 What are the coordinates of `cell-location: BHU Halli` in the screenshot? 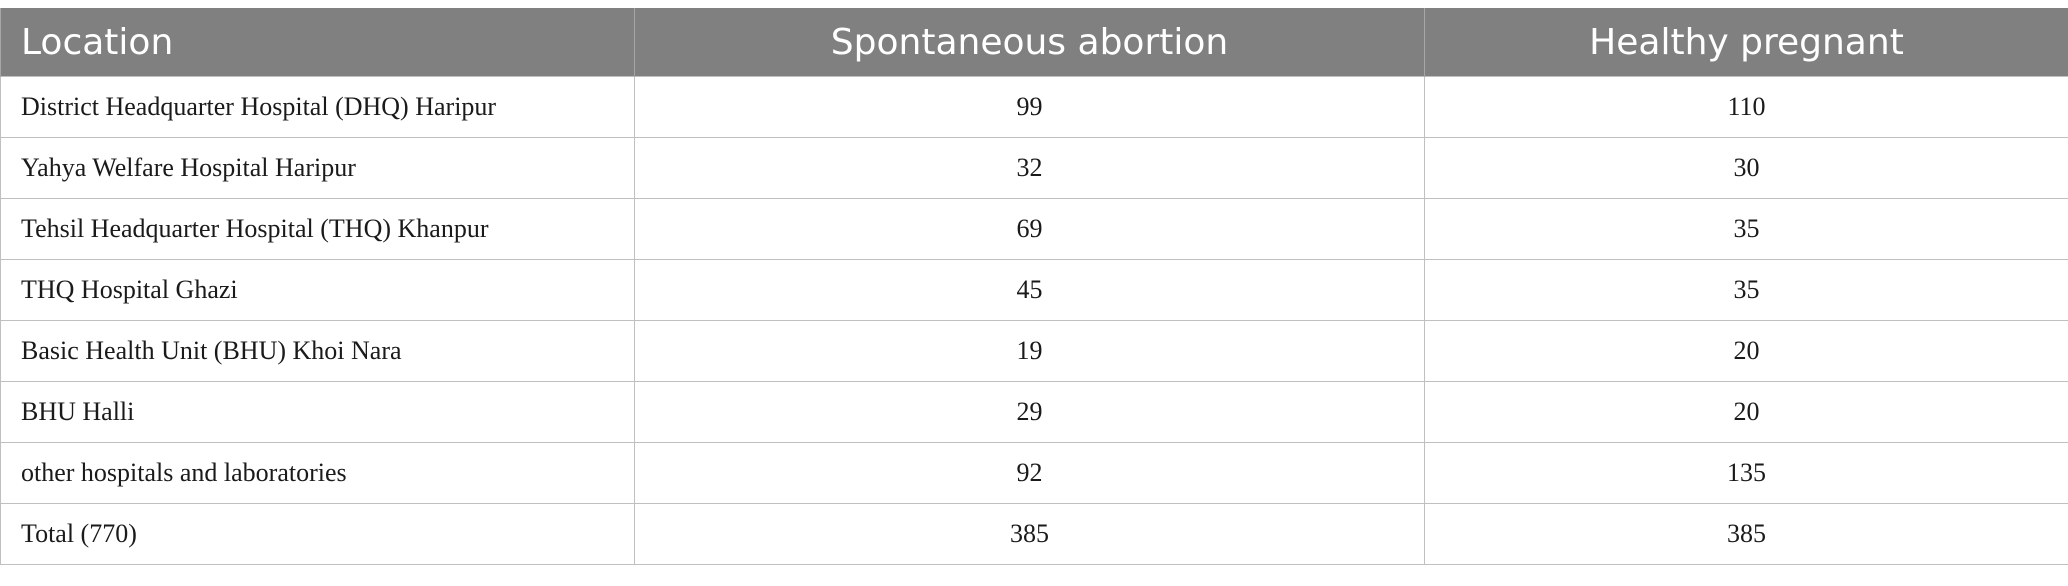 It's located at (317, 412).